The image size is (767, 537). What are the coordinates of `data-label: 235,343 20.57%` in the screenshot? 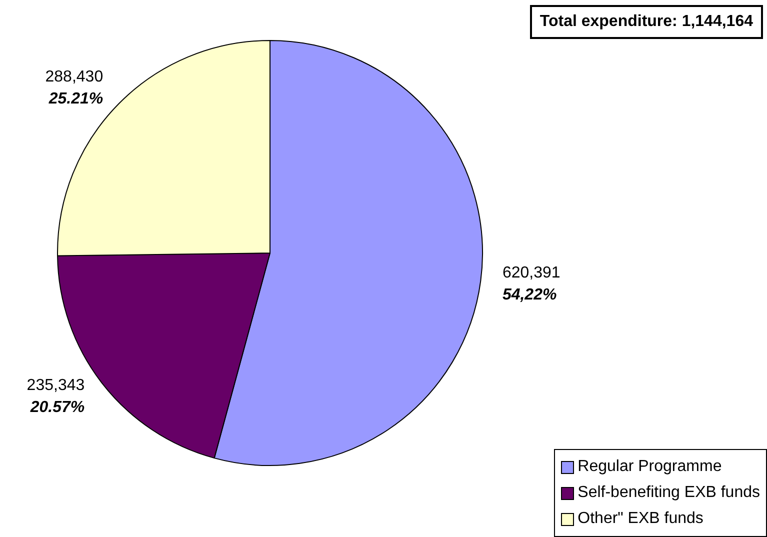 It's located at (55, 396).